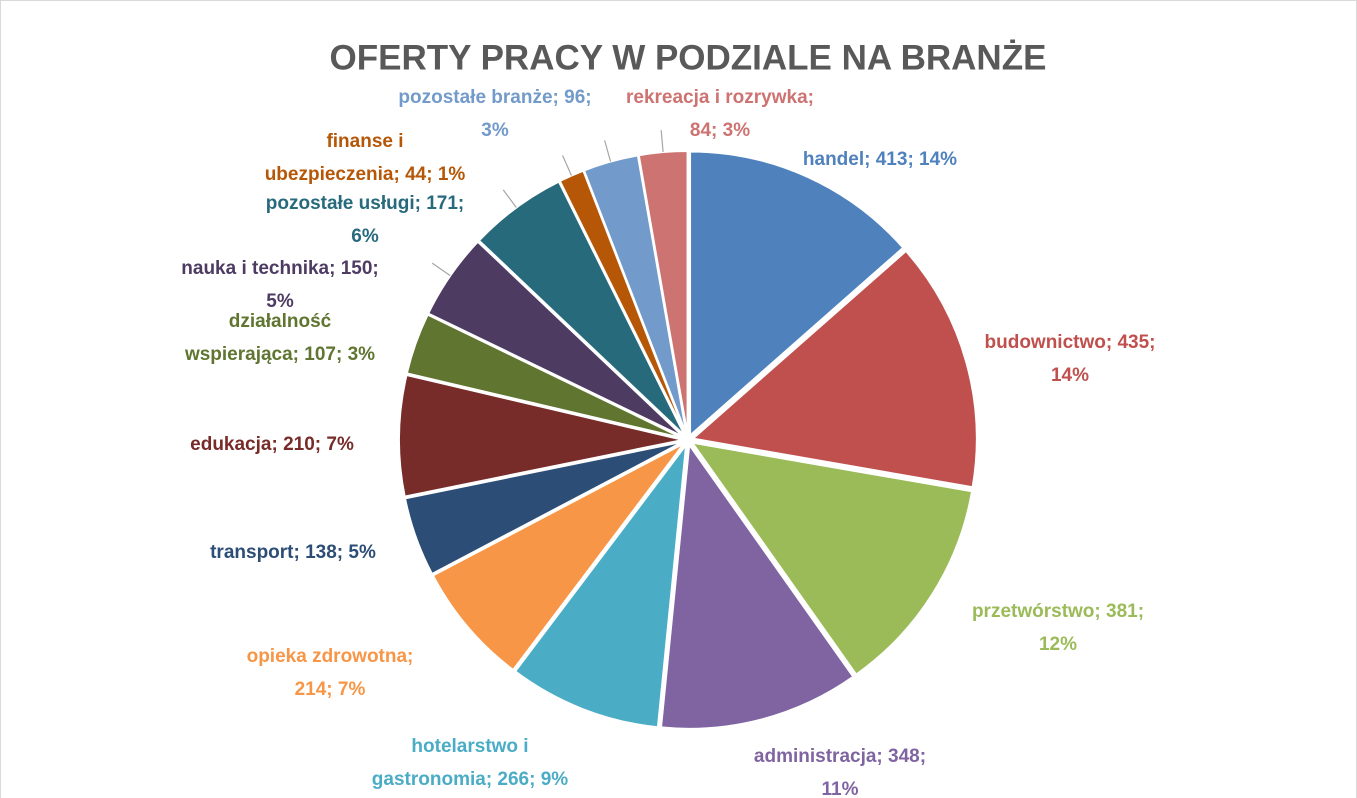 The height and width of the screenshot is (798, 1357). What do you see at coordinates (365, 158) in the screenshot?
I see `data-label: finanse i ubezpieczenia; 44; 1%` at bounding box center [365, 158].